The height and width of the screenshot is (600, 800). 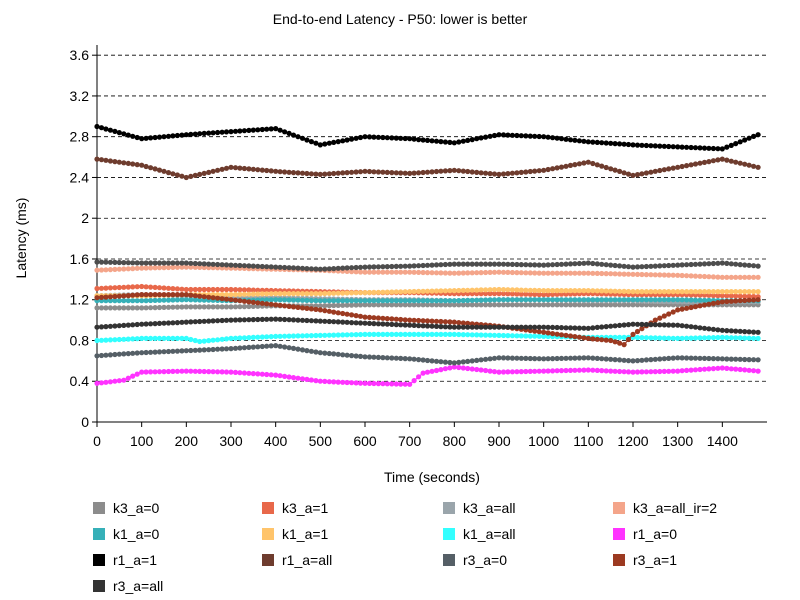 I want to click on y-tick-label-8: 3.2, so click(x=80, y=96).